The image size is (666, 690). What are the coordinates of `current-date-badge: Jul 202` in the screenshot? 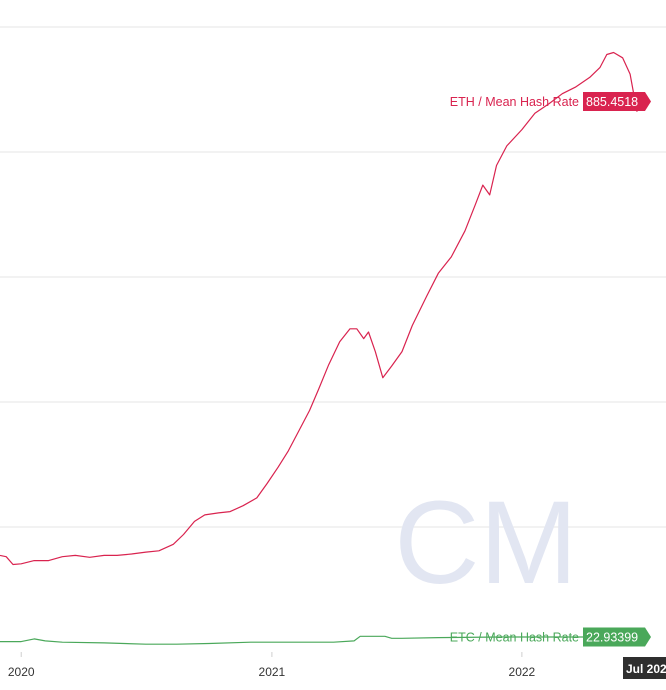 It's located at (644, 668).